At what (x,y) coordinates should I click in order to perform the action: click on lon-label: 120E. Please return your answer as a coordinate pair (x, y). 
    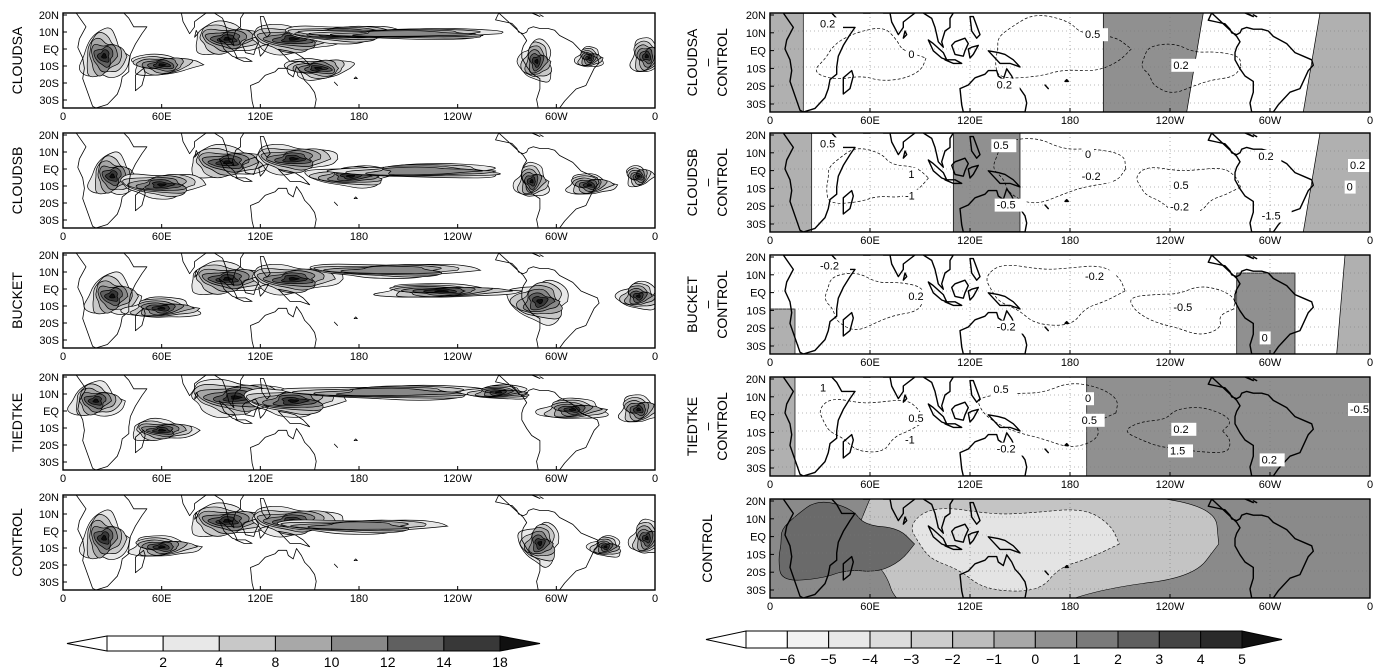
    Looking at the image, I should click on (970, 607).